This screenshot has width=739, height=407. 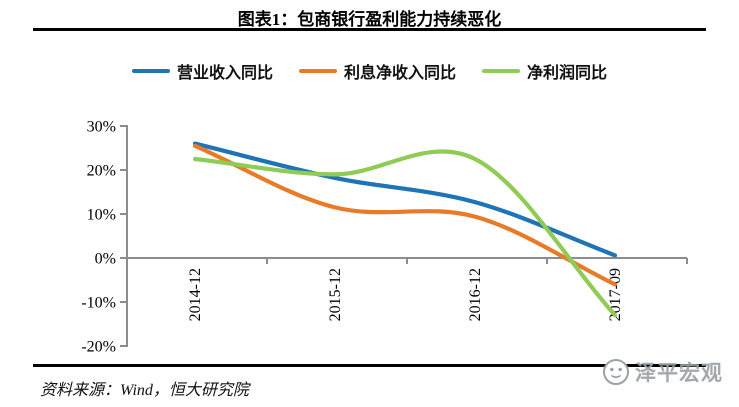 I want to click on y-tick-label: 30%, so click(x=101, y=127).